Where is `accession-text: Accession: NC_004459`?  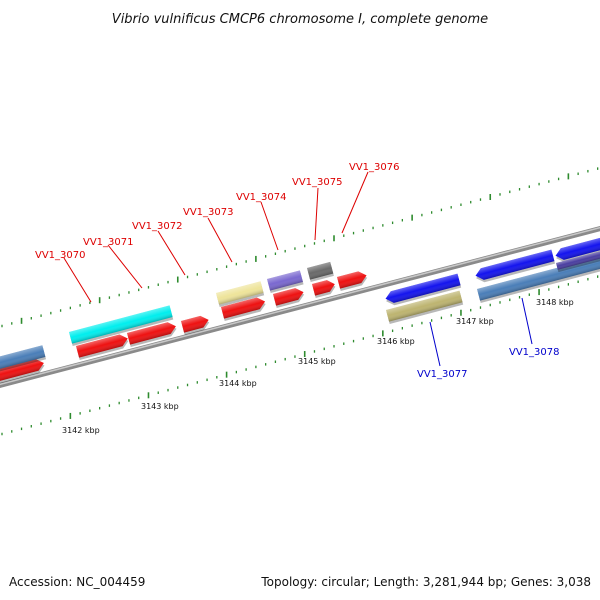
accession-text: Accession: NC_004459 is located at coordinates (77, 582).